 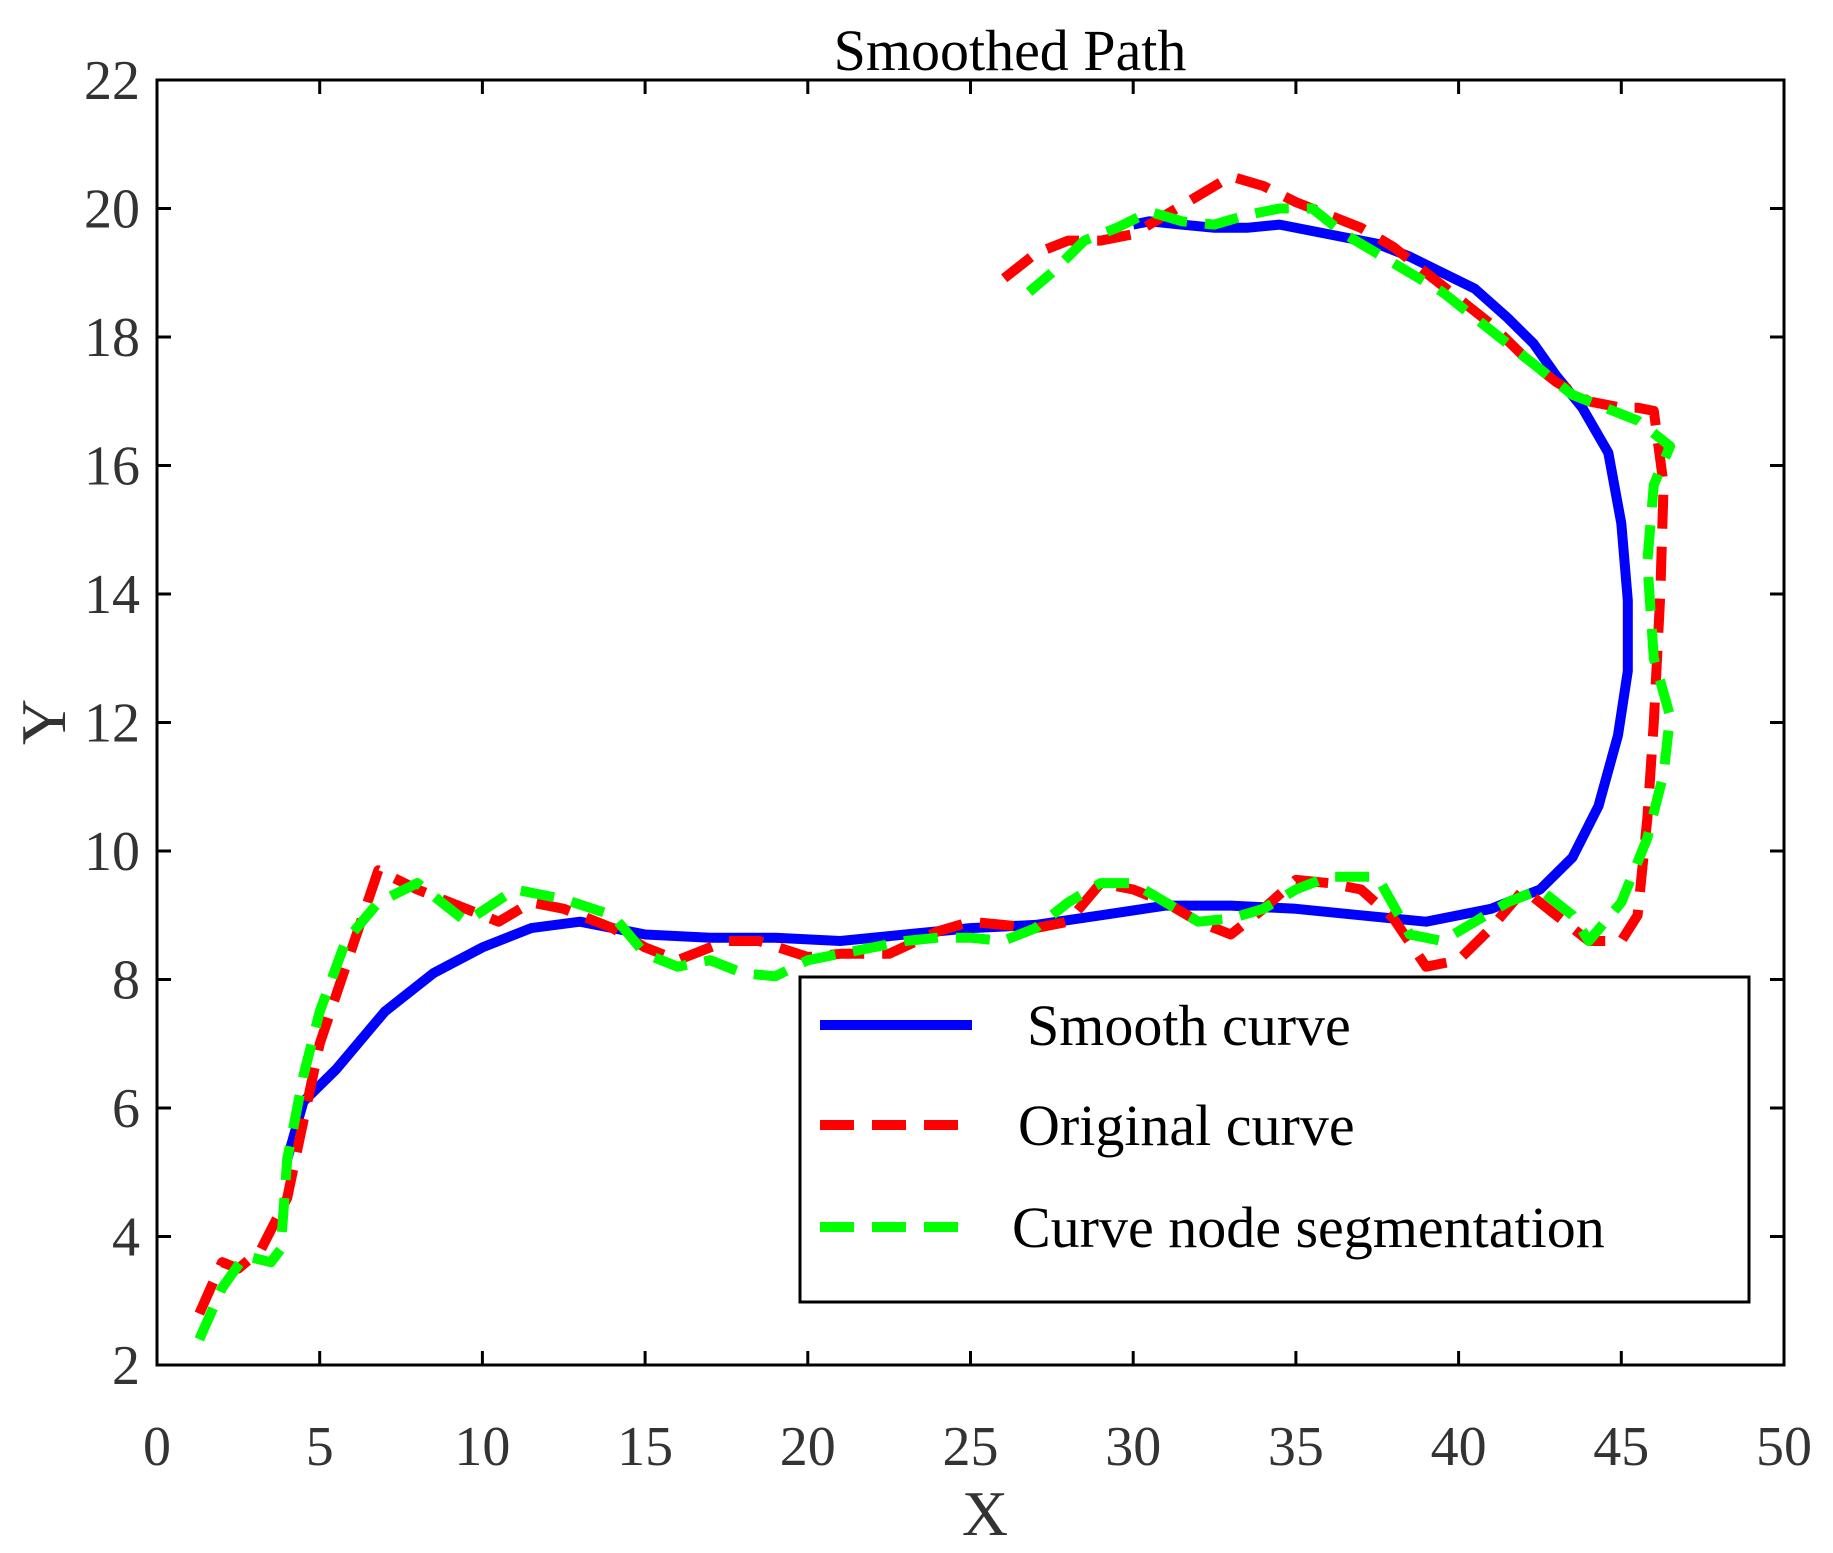 What do you see at coordinates (1010, 50) in the screenshot?
I see `chart-title: Smoothed Path` at bounding box center [1010, 50].